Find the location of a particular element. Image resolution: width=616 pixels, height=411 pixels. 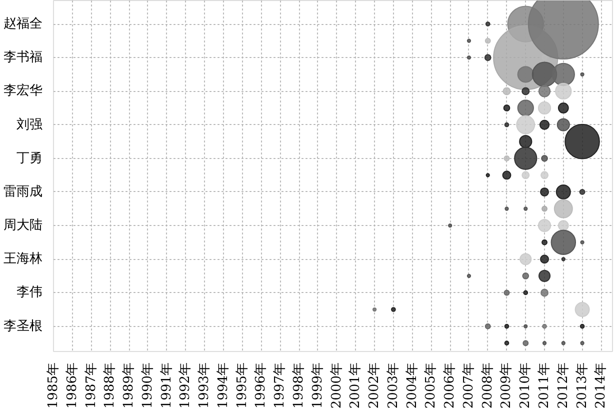

y-tick-label: 周大陆 is located at coordinates (23, 226).